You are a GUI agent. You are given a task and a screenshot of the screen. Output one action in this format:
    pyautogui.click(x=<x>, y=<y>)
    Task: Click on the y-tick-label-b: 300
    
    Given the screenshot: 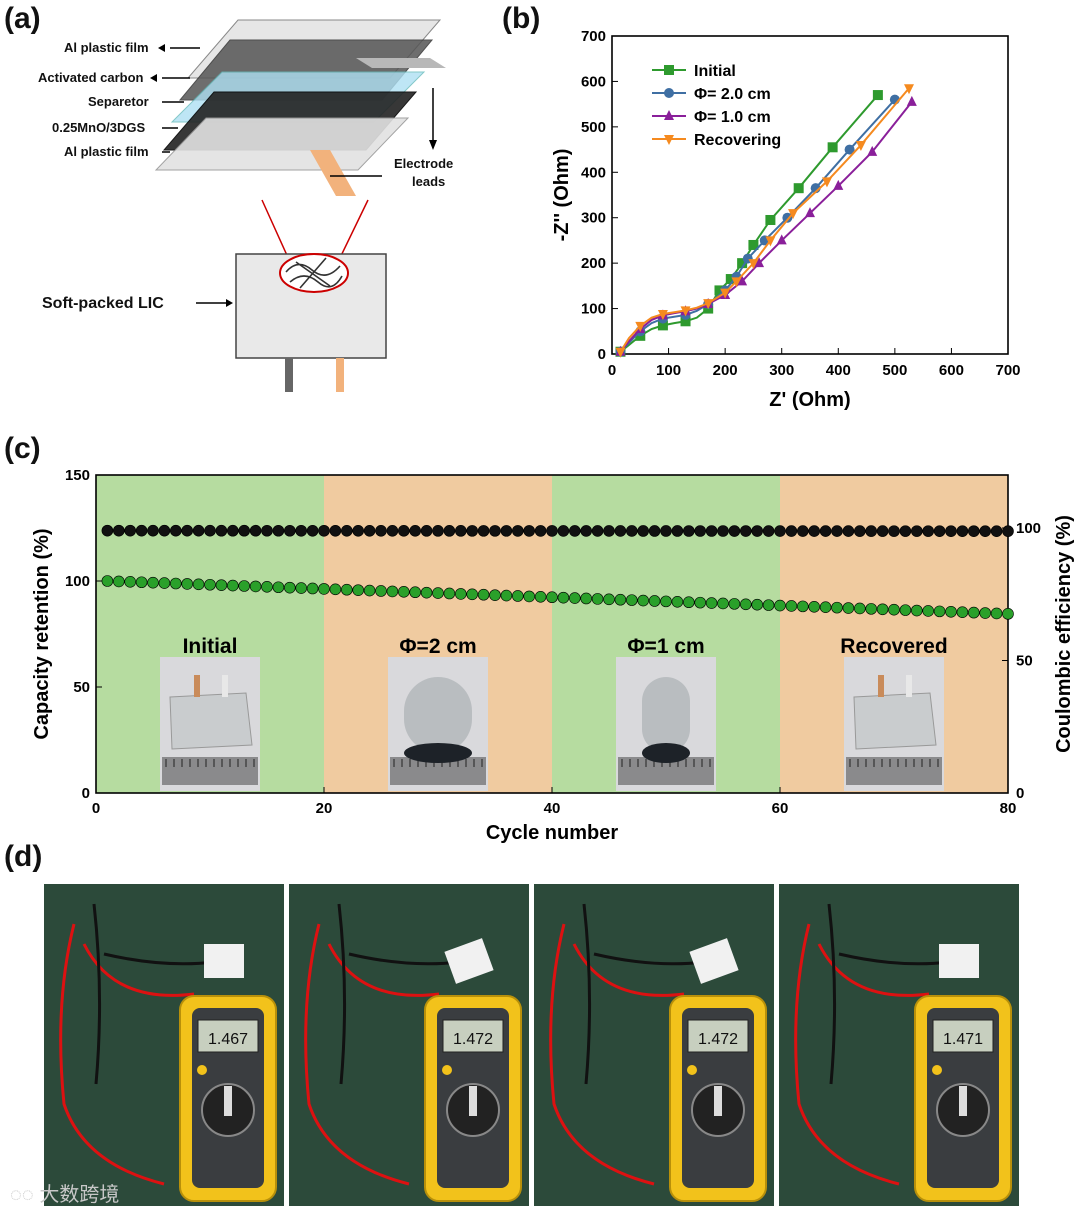 What is the action you would take?
    pyautogui.click(x=593, y=218)
    